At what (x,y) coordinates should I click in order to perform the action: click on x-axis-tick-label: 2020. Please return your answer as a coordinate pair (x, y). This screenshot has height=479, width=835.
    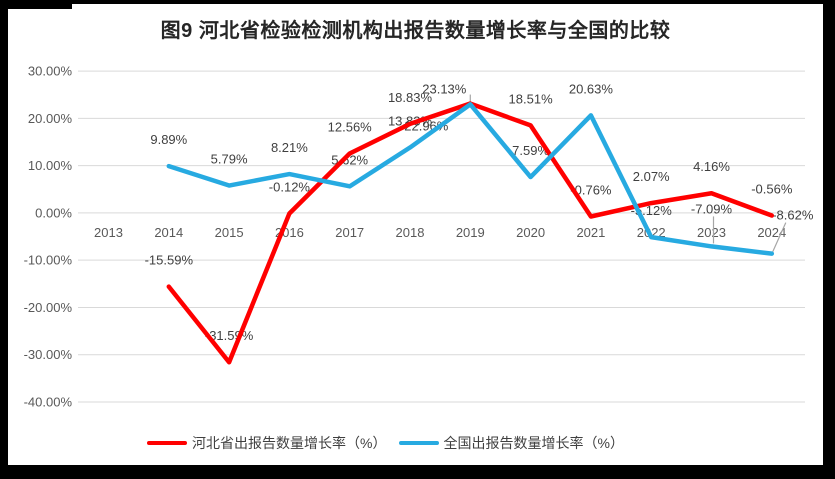
    Looking at the image, I should click on (530, 232).